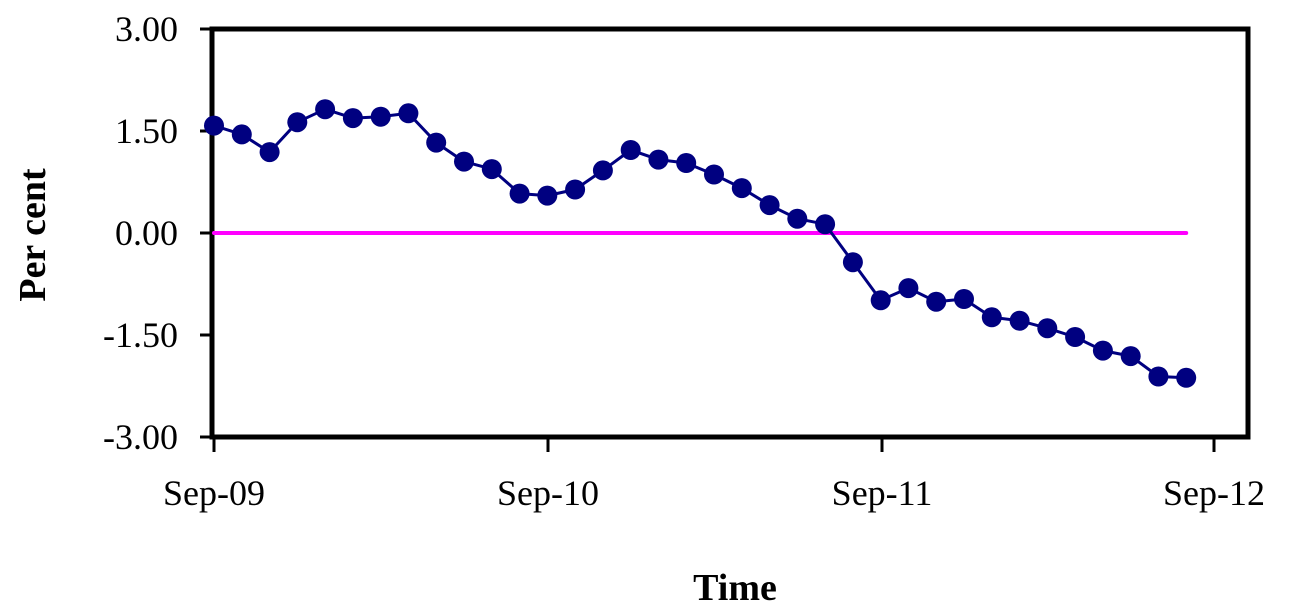 This screenshot has height=608, width=1302. I want to click on y-axis-title: Per cent, so click(33, 235).